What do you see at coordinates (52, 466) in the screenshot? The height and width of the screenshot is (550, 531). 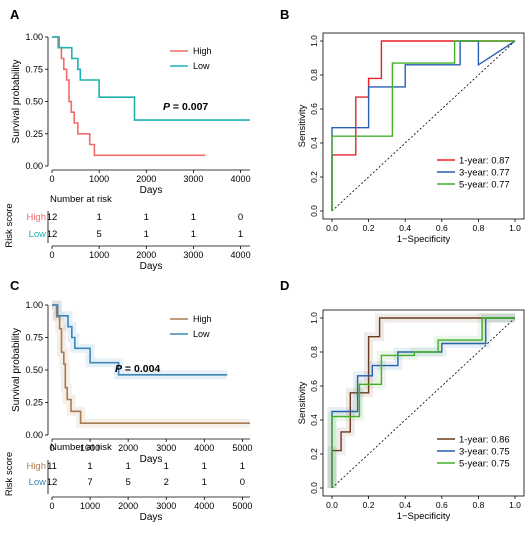 I see `risk-count: 11` at bounding box center [52, 466].